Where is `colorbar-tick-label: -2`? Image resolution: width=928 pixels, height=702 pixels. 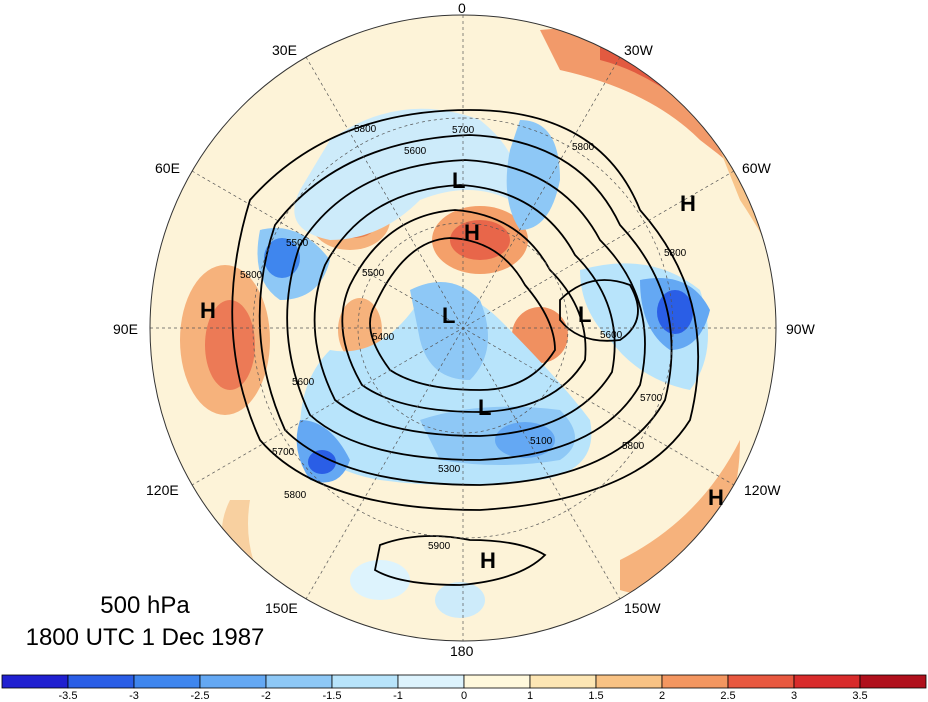 colorbar-tick-label: -2 is located at coordinates (266, 696).